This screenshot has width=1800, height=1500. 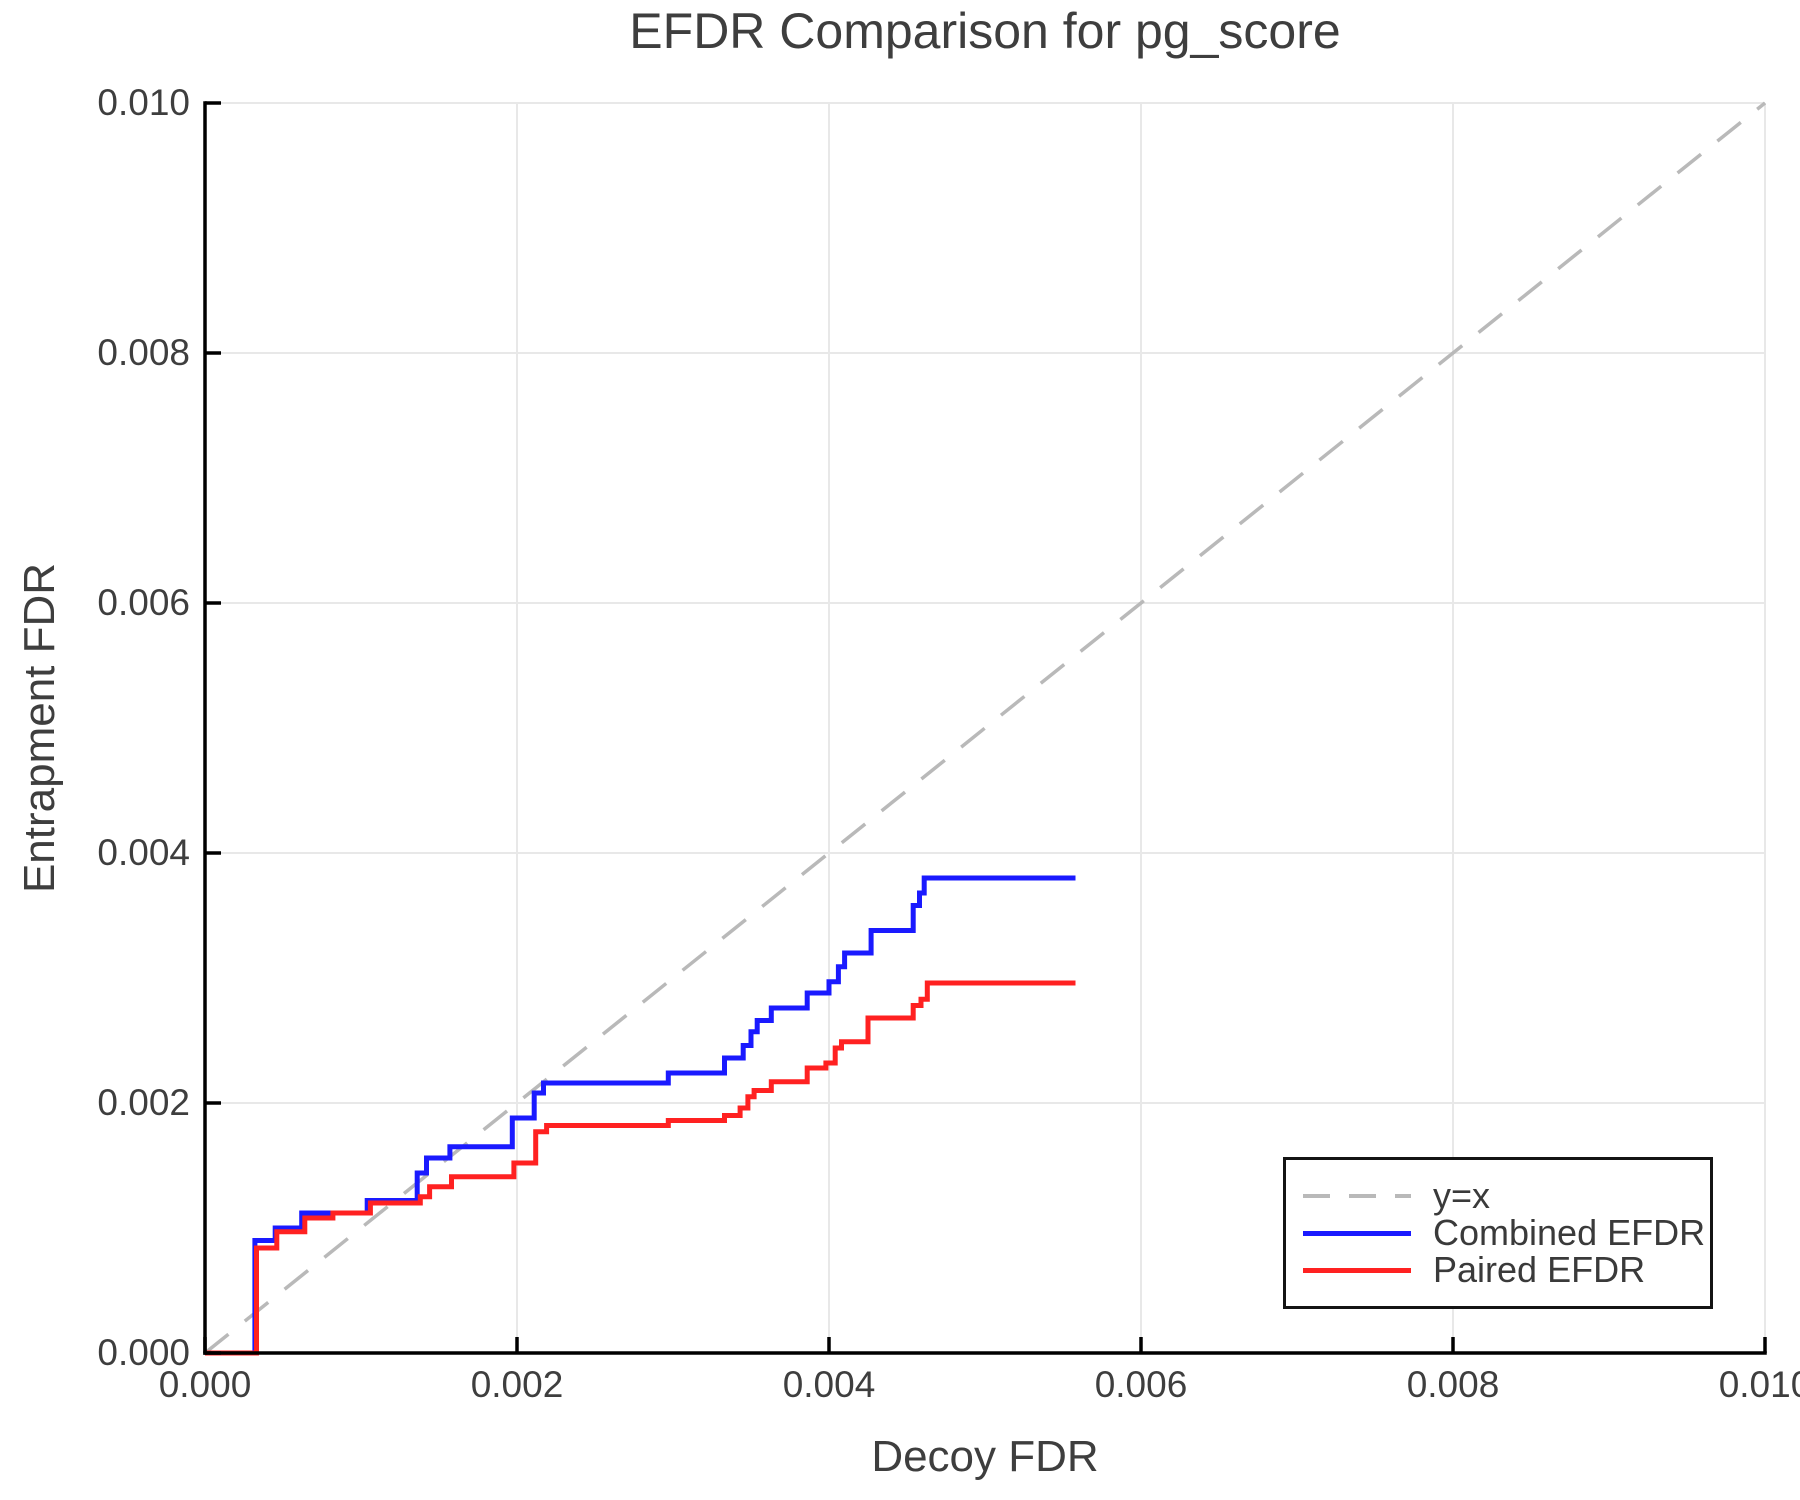 What do you see at coordinates (1357, 1196) in the screenshot?
I see `dashed-line-sample-icon` at bounding box center [1357, 1196].